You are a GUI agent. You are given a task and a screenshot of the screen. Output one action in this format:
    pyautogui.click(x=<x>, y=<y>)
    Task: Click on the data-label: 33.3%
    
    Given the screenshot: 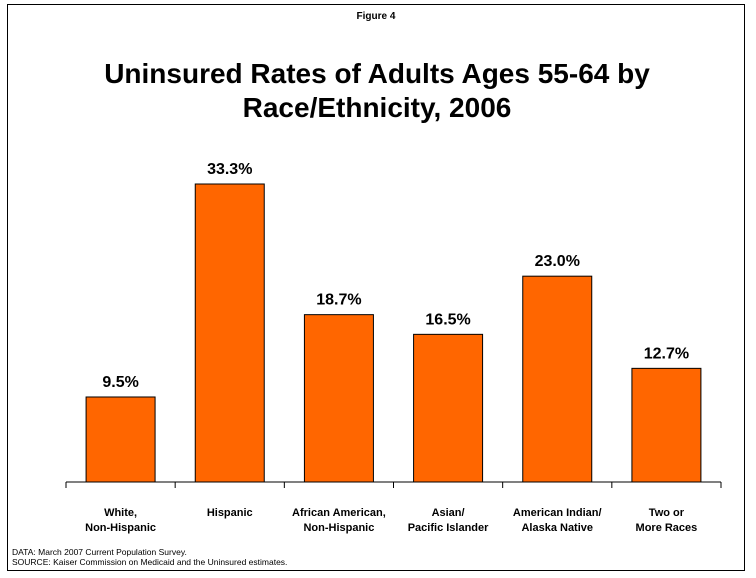 What is the action you would take?
    pyautogui.click(x=229, y=169)
    